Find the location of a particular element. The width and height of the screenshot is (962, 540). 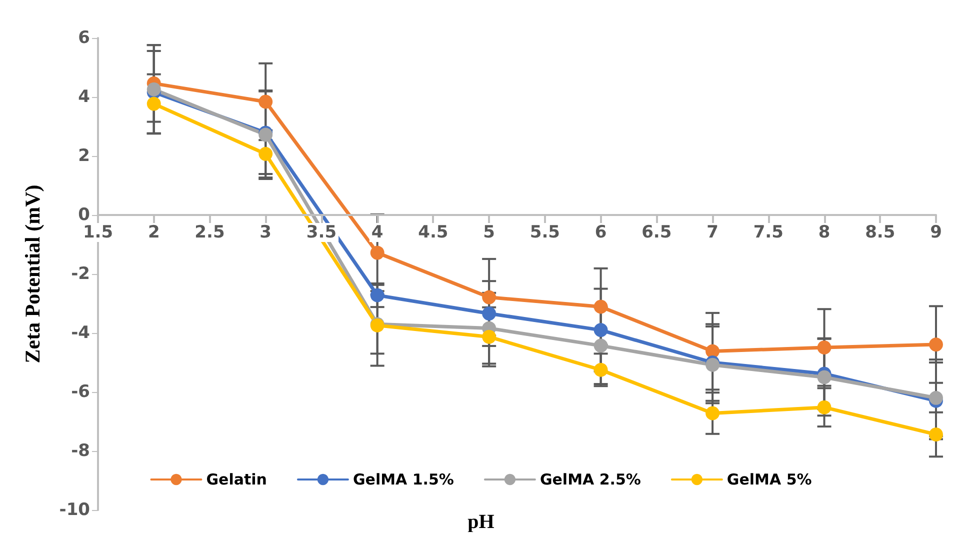

x-tick-label: 2.5 is located at coordinates (209, 232).